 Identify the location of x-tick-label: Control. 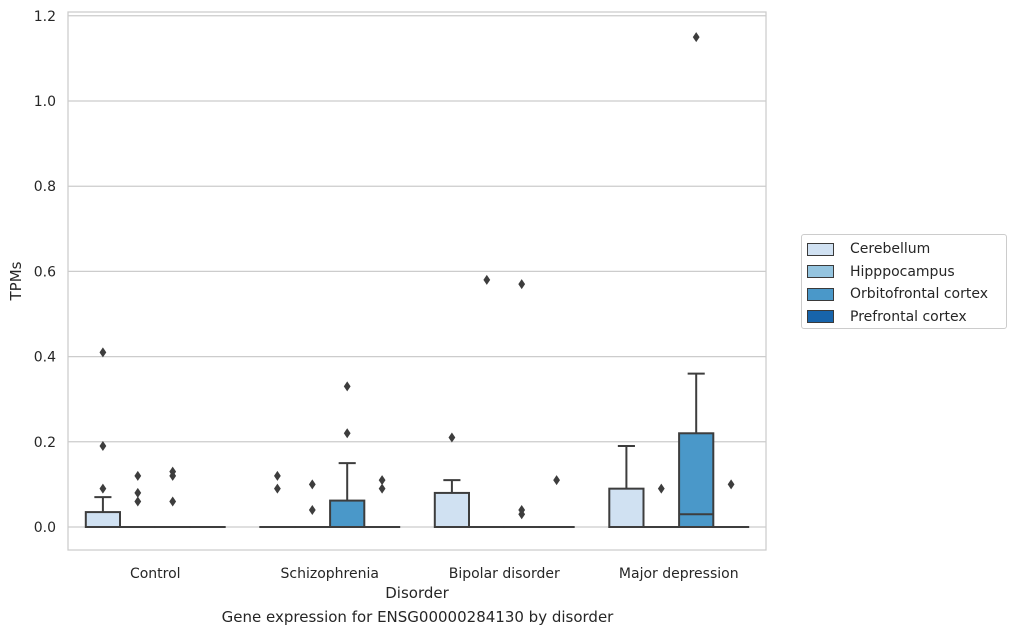
(155, 574).